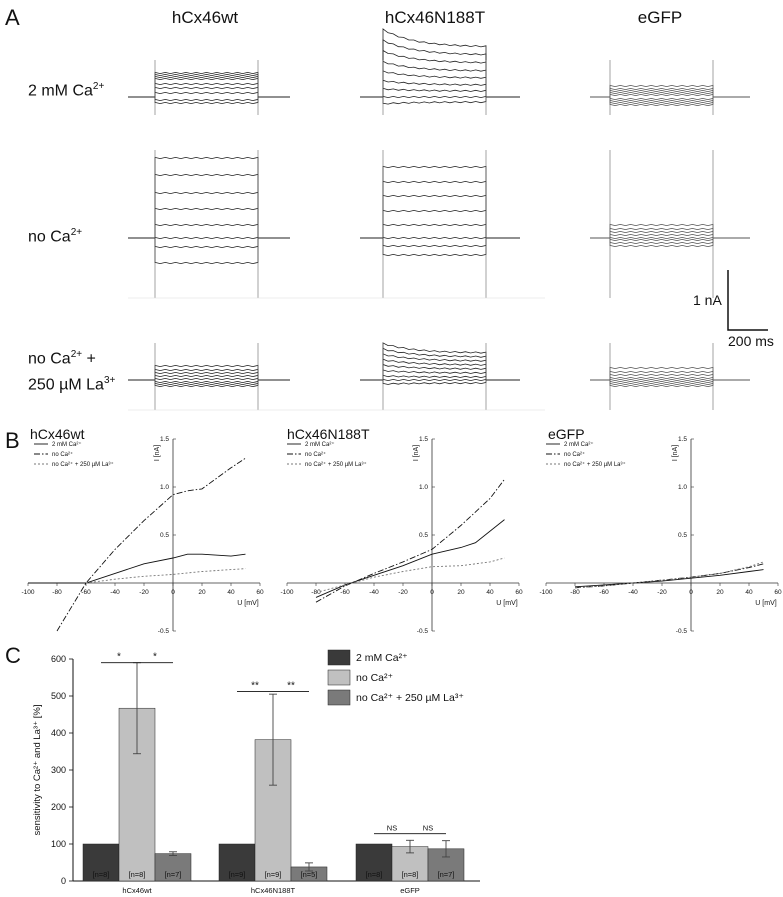 This screenshot has height=897, width=783. I want to click on trace-group-row3-col3, so click(670, 376).